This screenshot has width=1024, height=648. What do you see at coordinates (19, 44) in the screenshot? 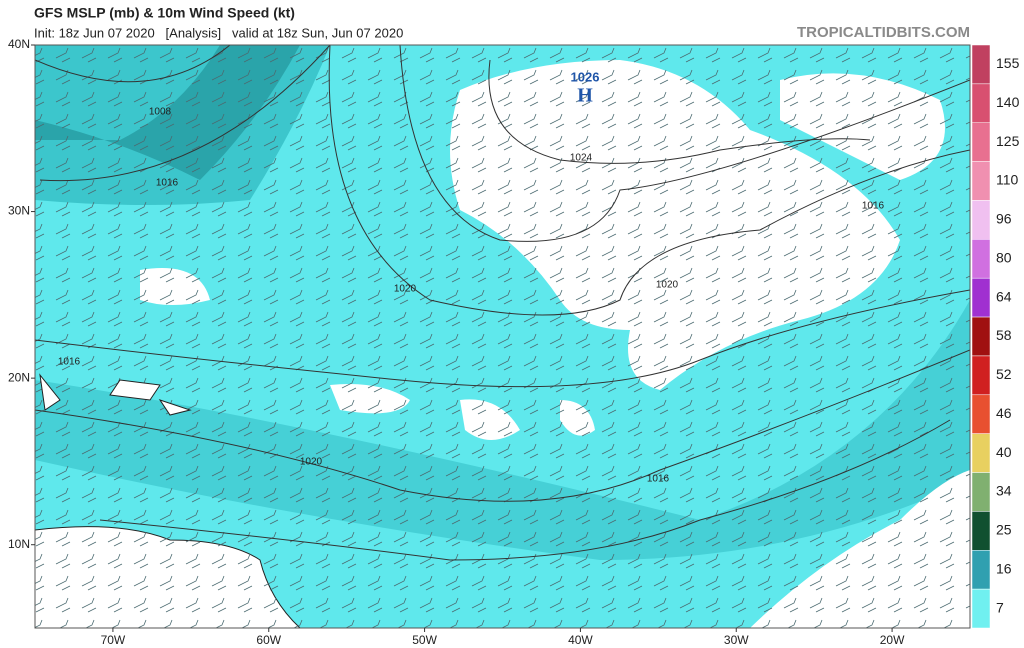
I see `lat-tick-label: 40N` at bounding box center [19, 44].